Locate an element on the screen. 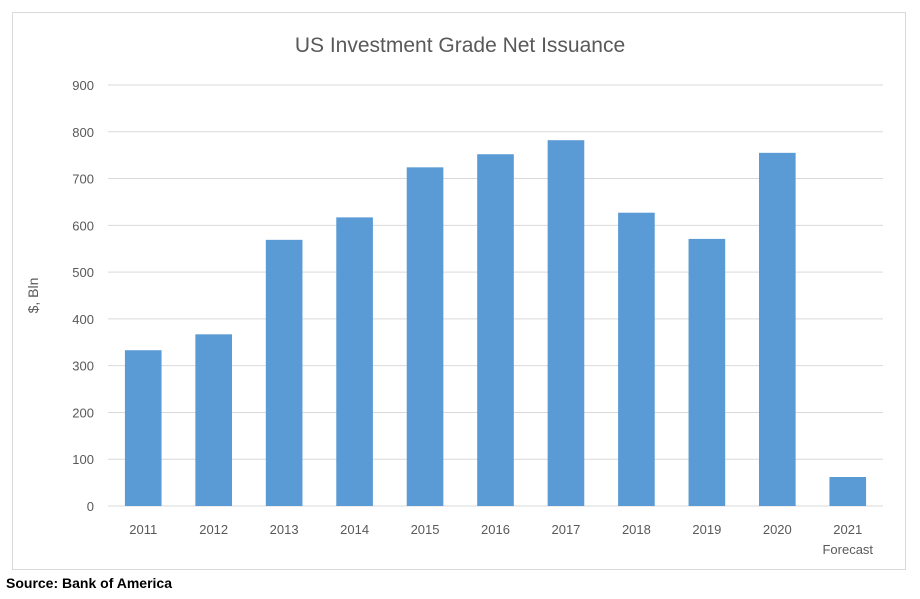 The height and width of the screenshot is (599, 920). y-tick-label: 0 is located at coordinates (90, 506).